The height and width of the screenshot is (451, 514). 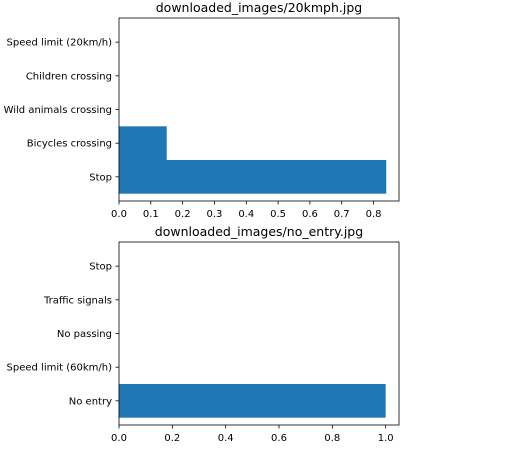 What do you see at coordinates (69, 144) in the screenshot?
I see `y-tick-label: Bicycles crossing` at bounding box center [69, 144].